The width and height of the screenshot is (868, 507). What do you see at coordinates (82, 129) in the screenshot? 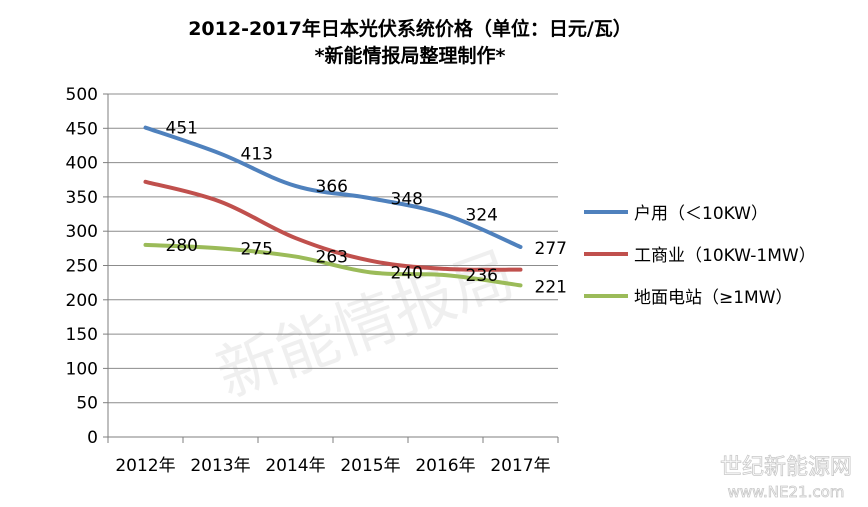
I see `y-tick-label-450: 450` at bounding box center [82, 129].